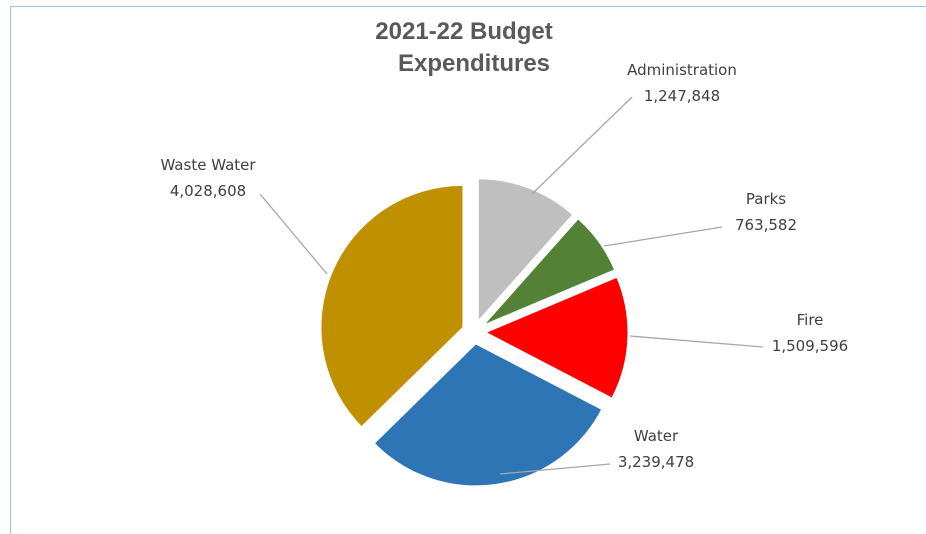  I want to click on slice-label-name: Administration, so click(682, 70).